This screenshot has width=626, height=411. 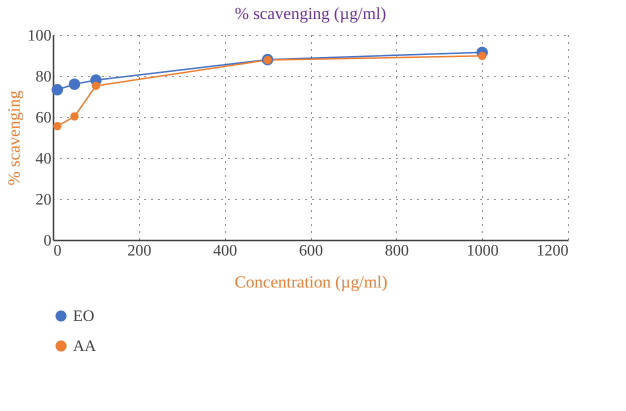 I want to click on y-tick-label: 80, so click(x=44, y=77).